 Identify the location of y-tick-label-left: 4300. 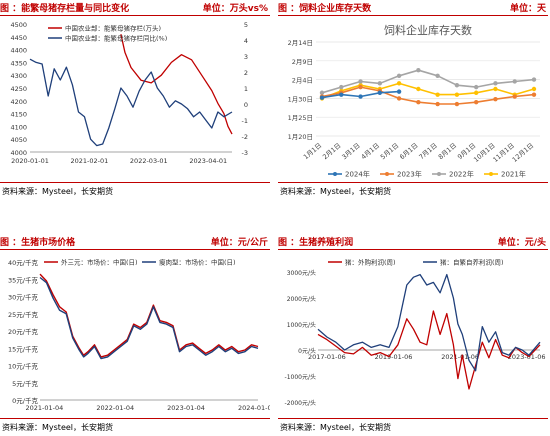
(18, 76).